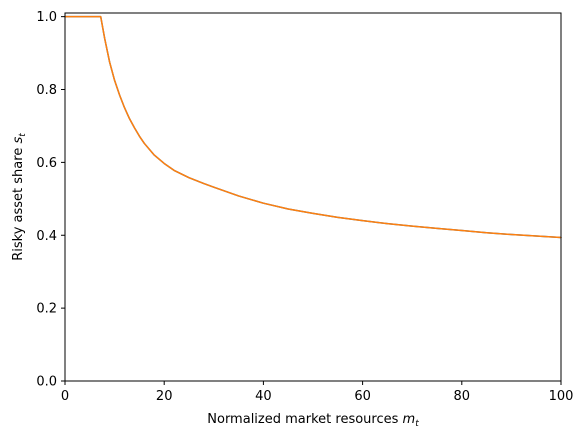 This screenshot has height=438, width=584. Describe the element at coordinates (46, 17) in the screenshot. I see `y-tick-label: 1.0` at that location.